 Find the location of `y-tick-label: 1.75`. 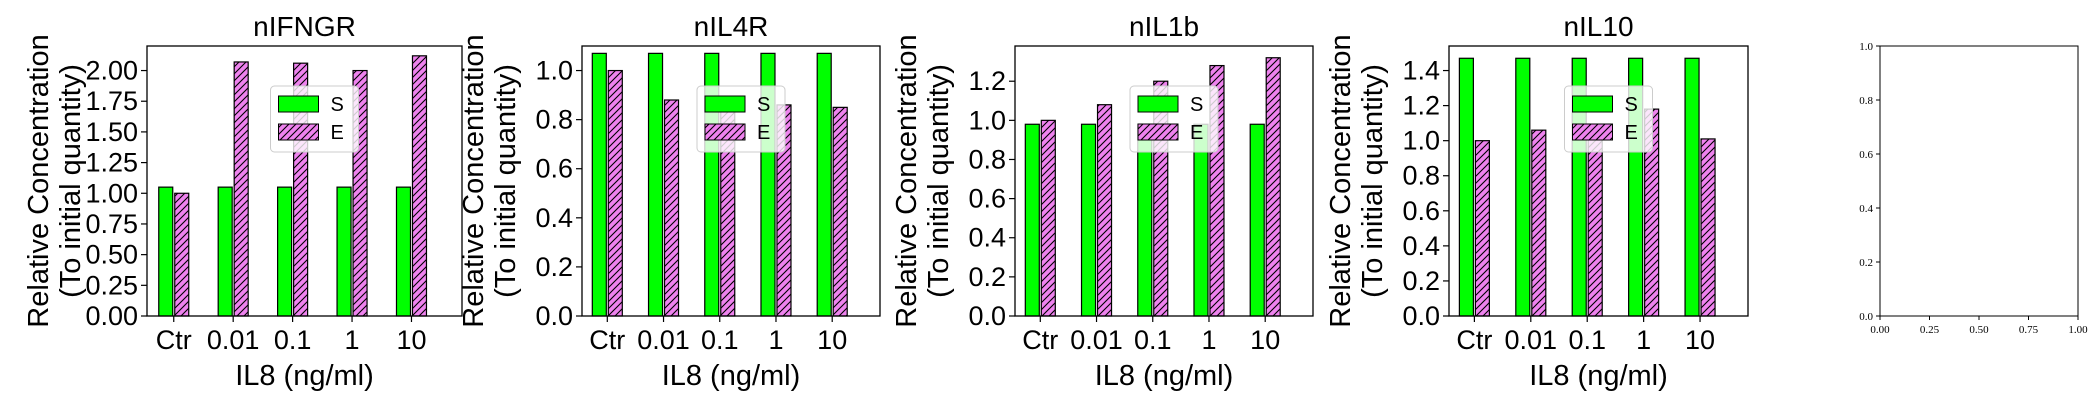

y-tick-label: 1.75 is located at coordinates (111, 101).